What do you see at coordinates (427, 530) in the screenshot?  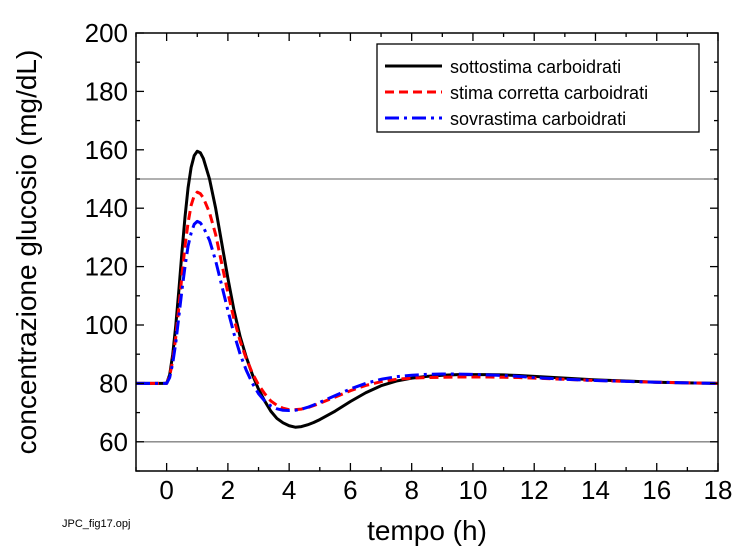 I see `x-axis-title: tempo (h)` at bounding box center [427, 530].